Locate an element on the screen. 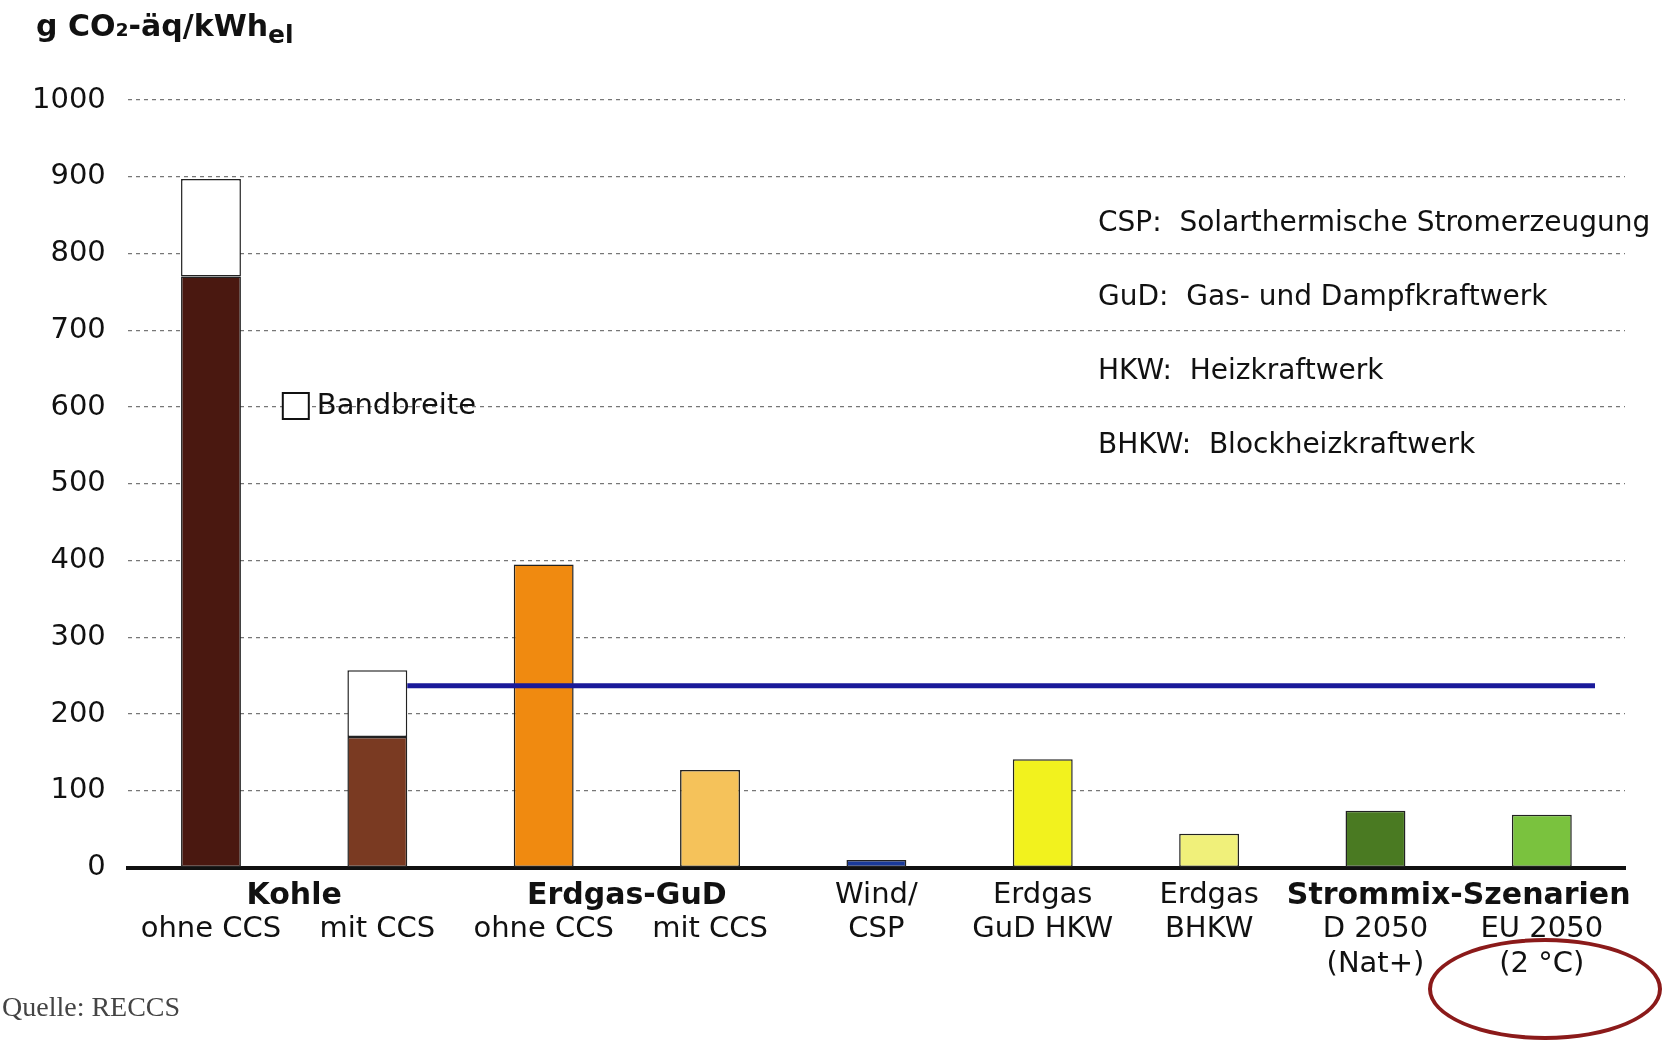 Image resolution: width=1665 pixels, height=1042 pixels. legend-label: Bandbreite is located at coordinates (396, 403).